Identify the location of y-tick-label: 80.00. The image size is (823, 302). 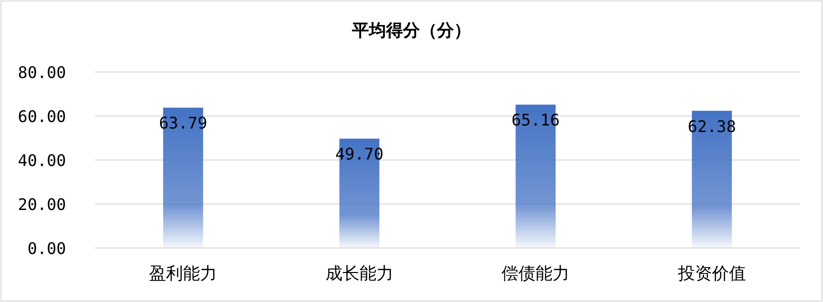
(42, 72).